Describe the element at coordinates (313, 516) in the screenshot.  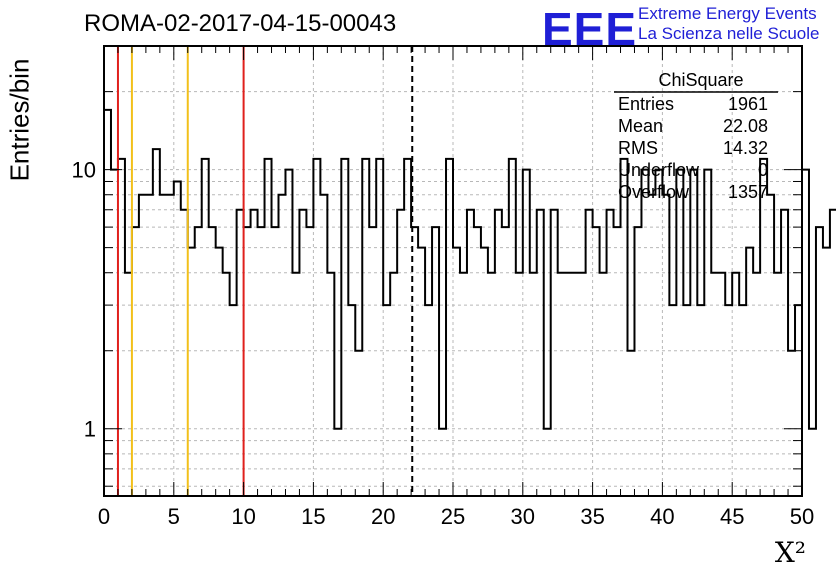
I see `x-tick-label: 15` at that location.